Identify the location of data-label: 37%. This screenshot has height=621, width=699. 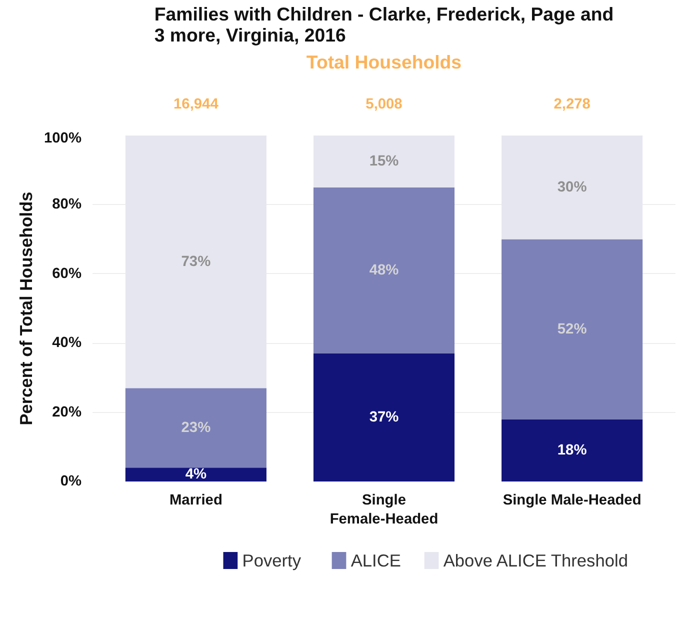
(384, 417).